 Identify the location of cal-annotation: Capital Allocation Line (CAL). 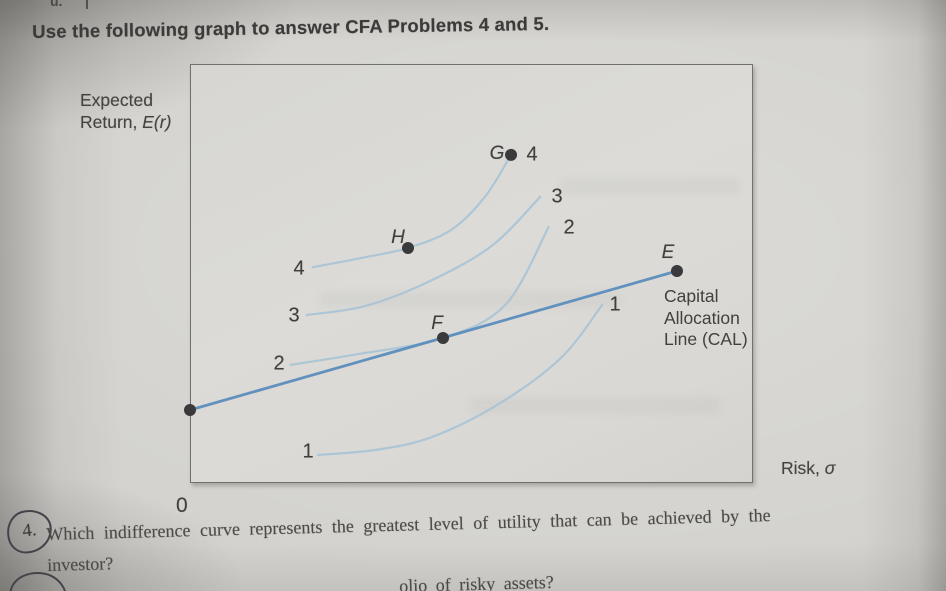
(706, 318).